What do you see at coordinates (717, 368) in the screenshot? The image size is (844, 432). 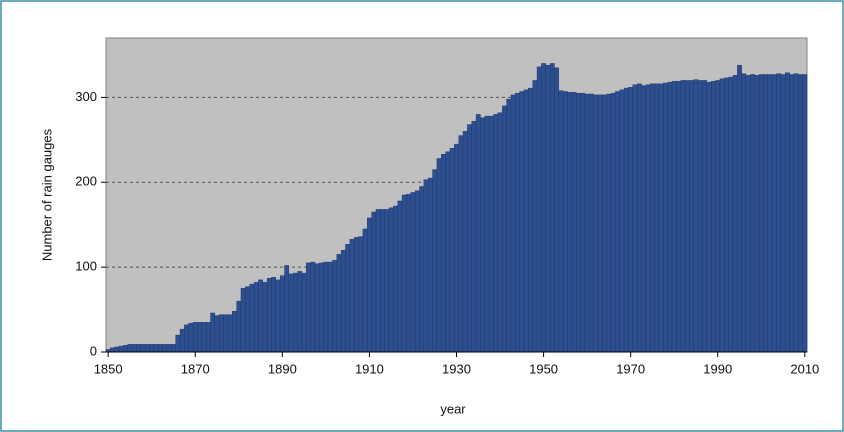 I see `x-tick-label: 1990` at bounding box center [717, 368].